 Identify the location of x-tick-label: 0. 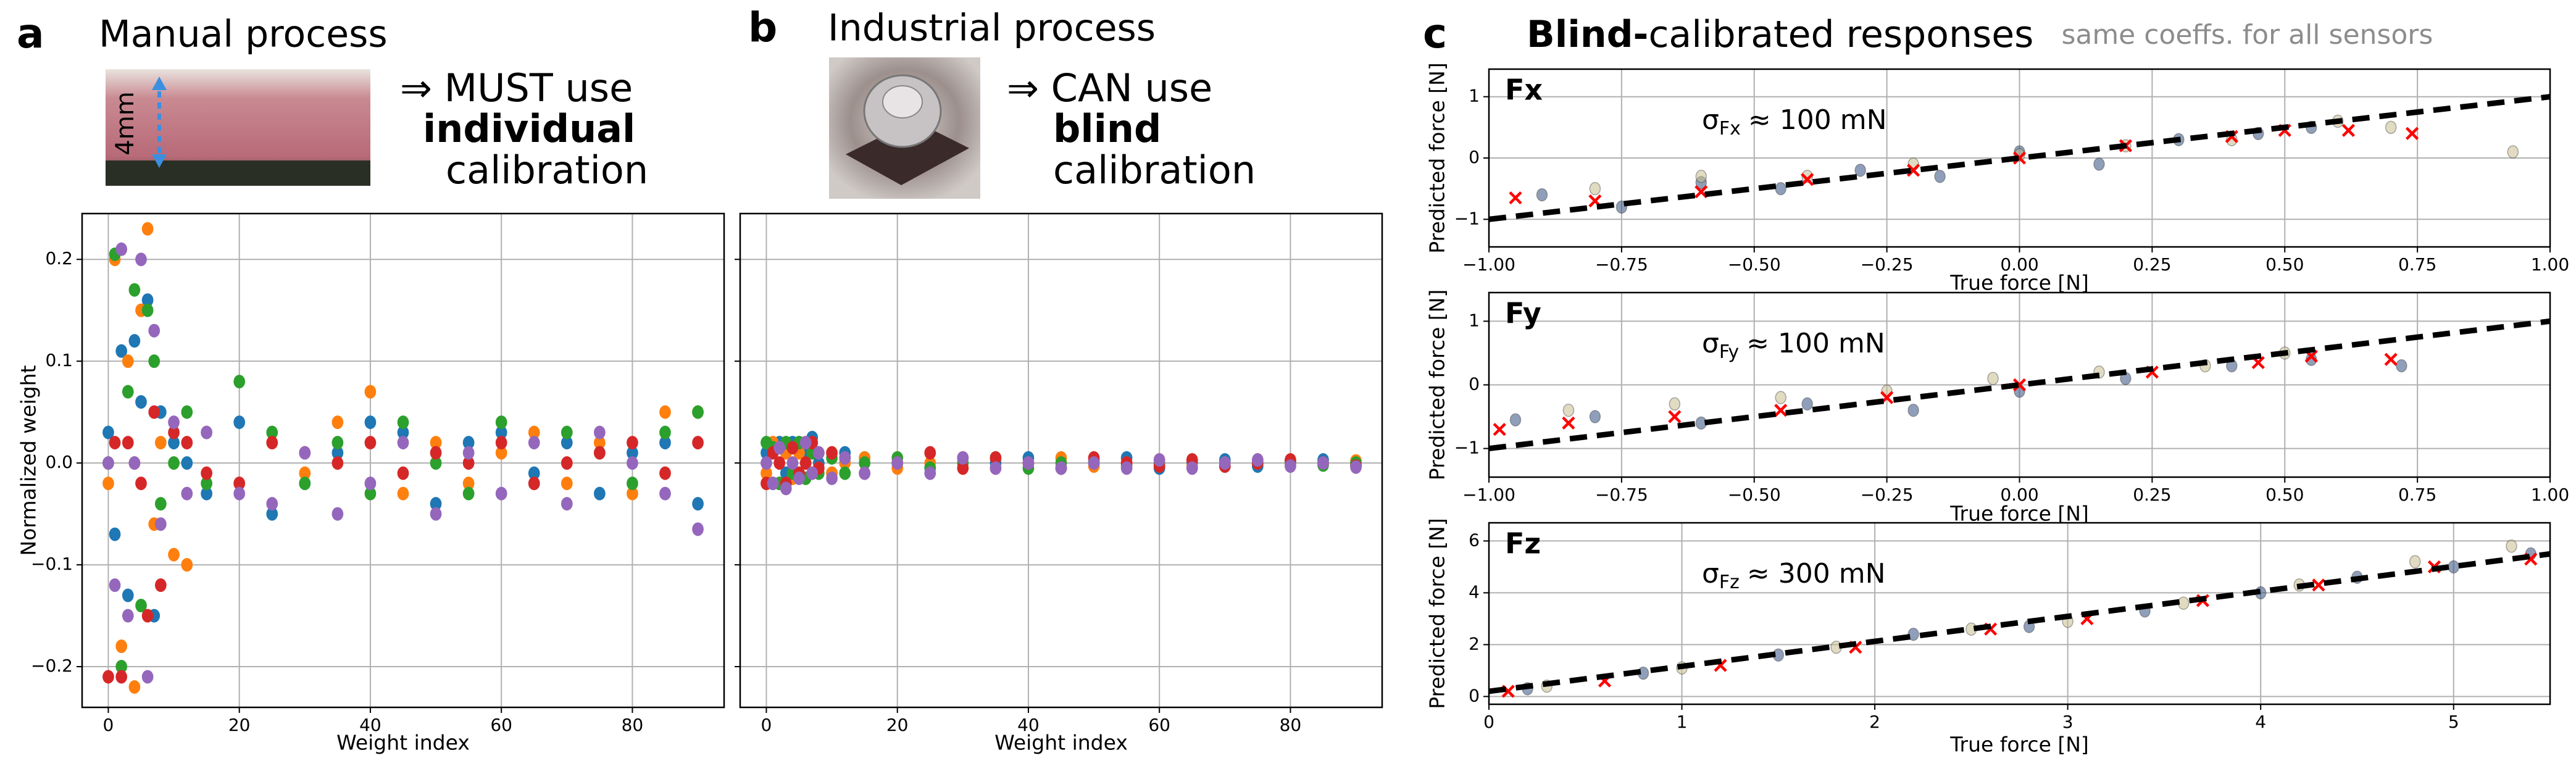
(1488, 722).